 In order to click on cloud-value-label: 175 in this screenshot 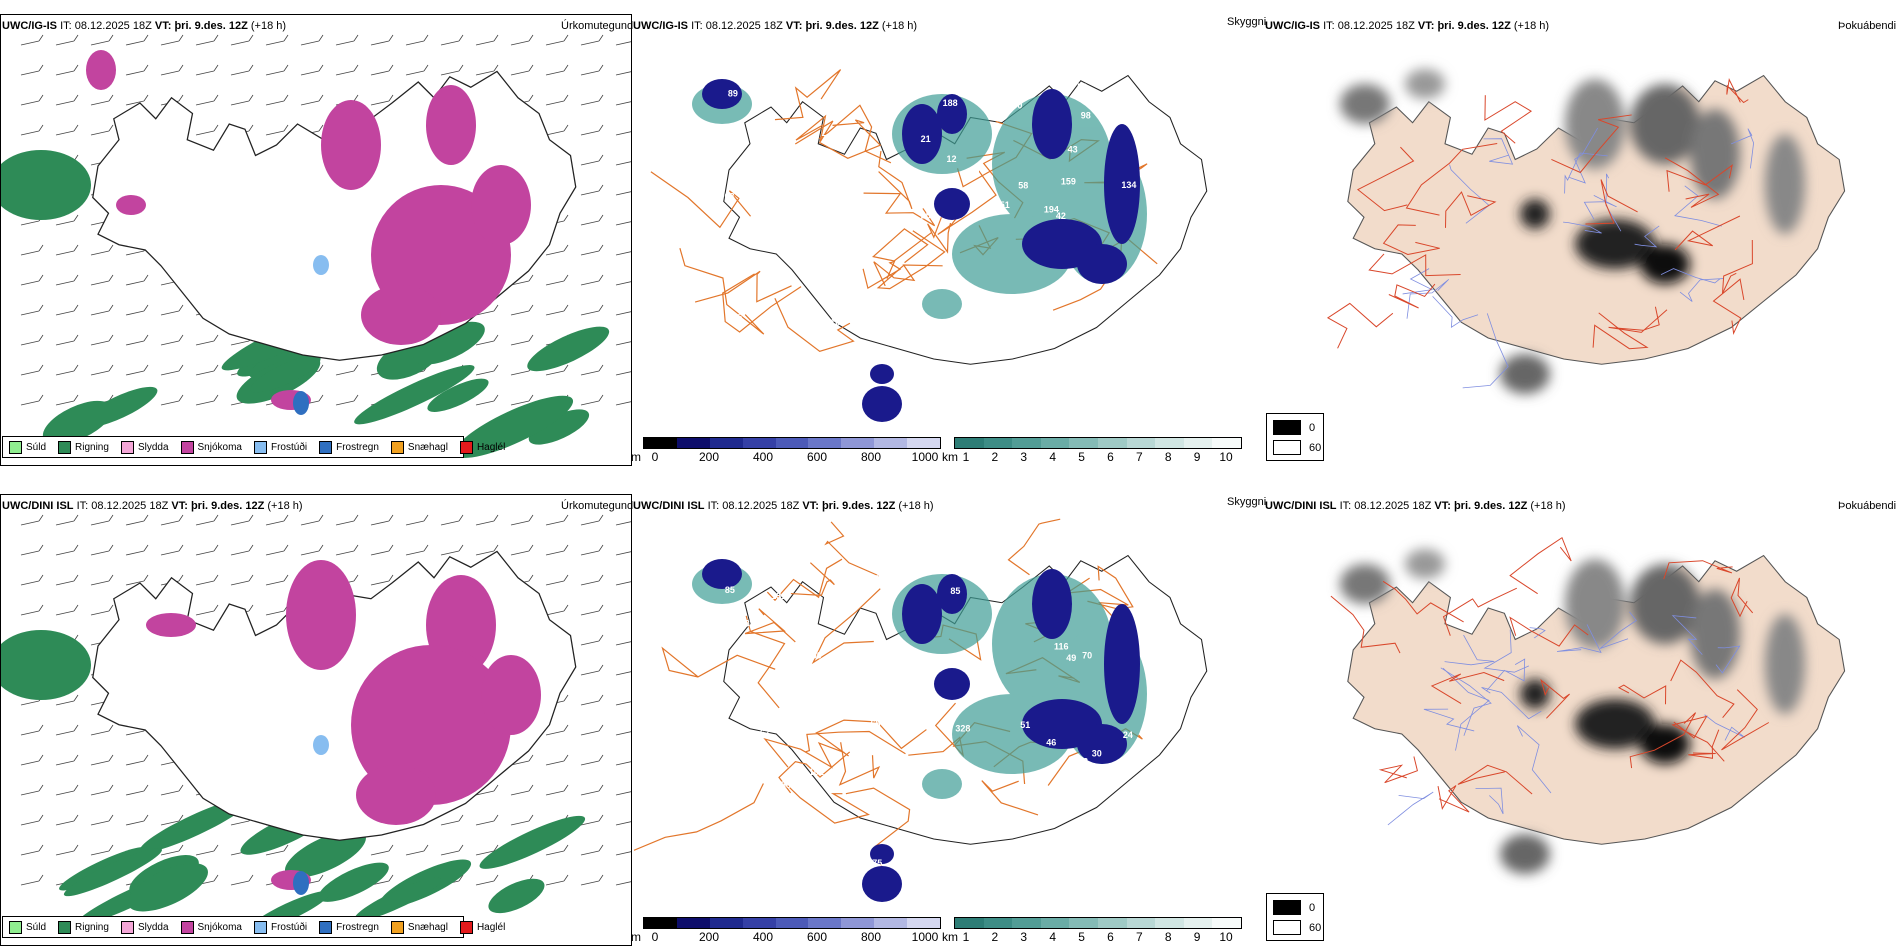, I will do `click(874, 863)`.